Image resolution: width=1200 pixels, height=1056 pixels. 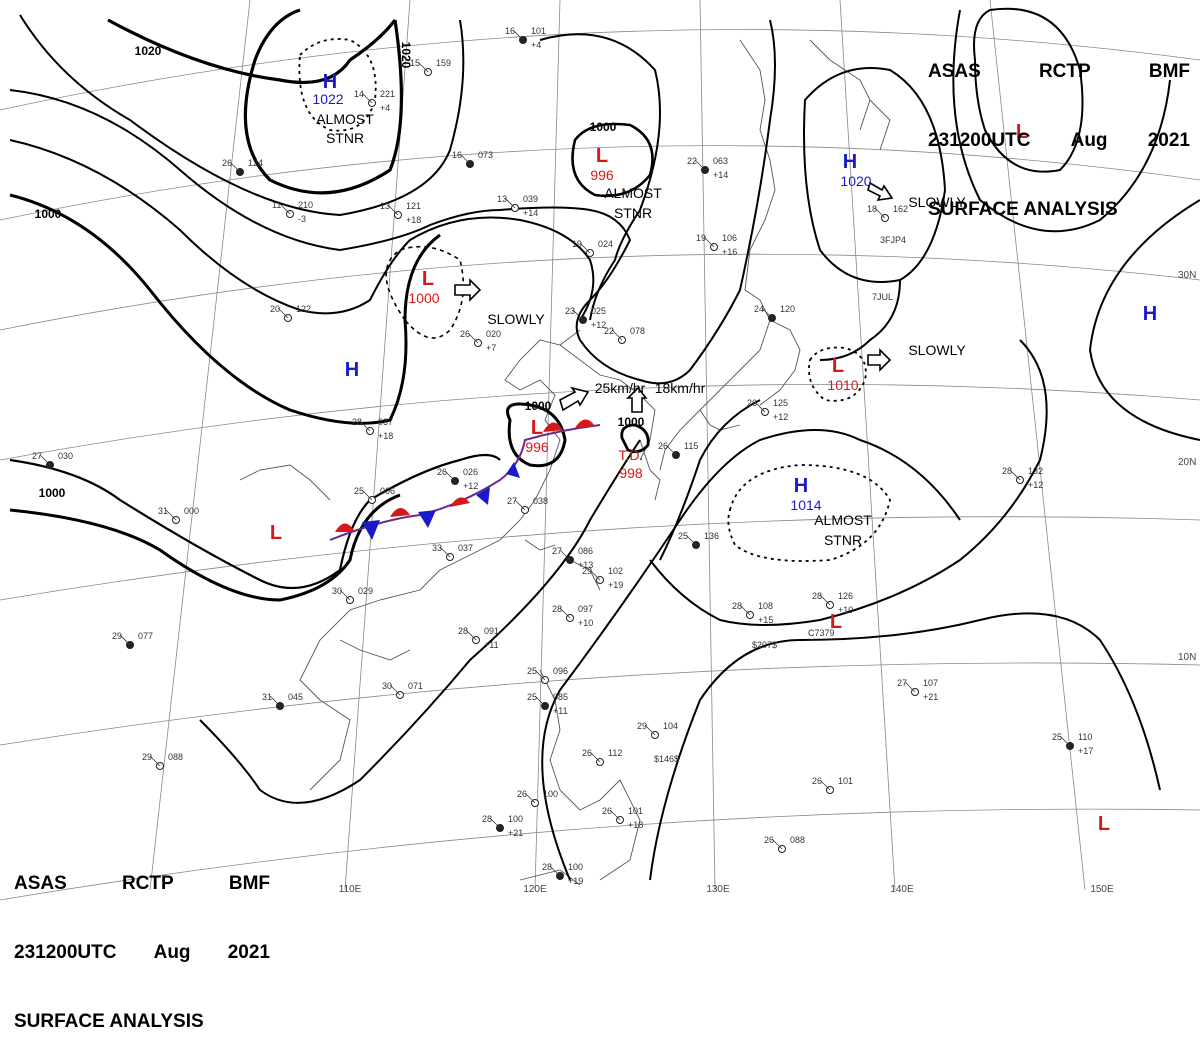 What do you see at coordinates (729, 252) in the screenshot?
I see `station-tendency: +16` at bounding box center [729, 252].